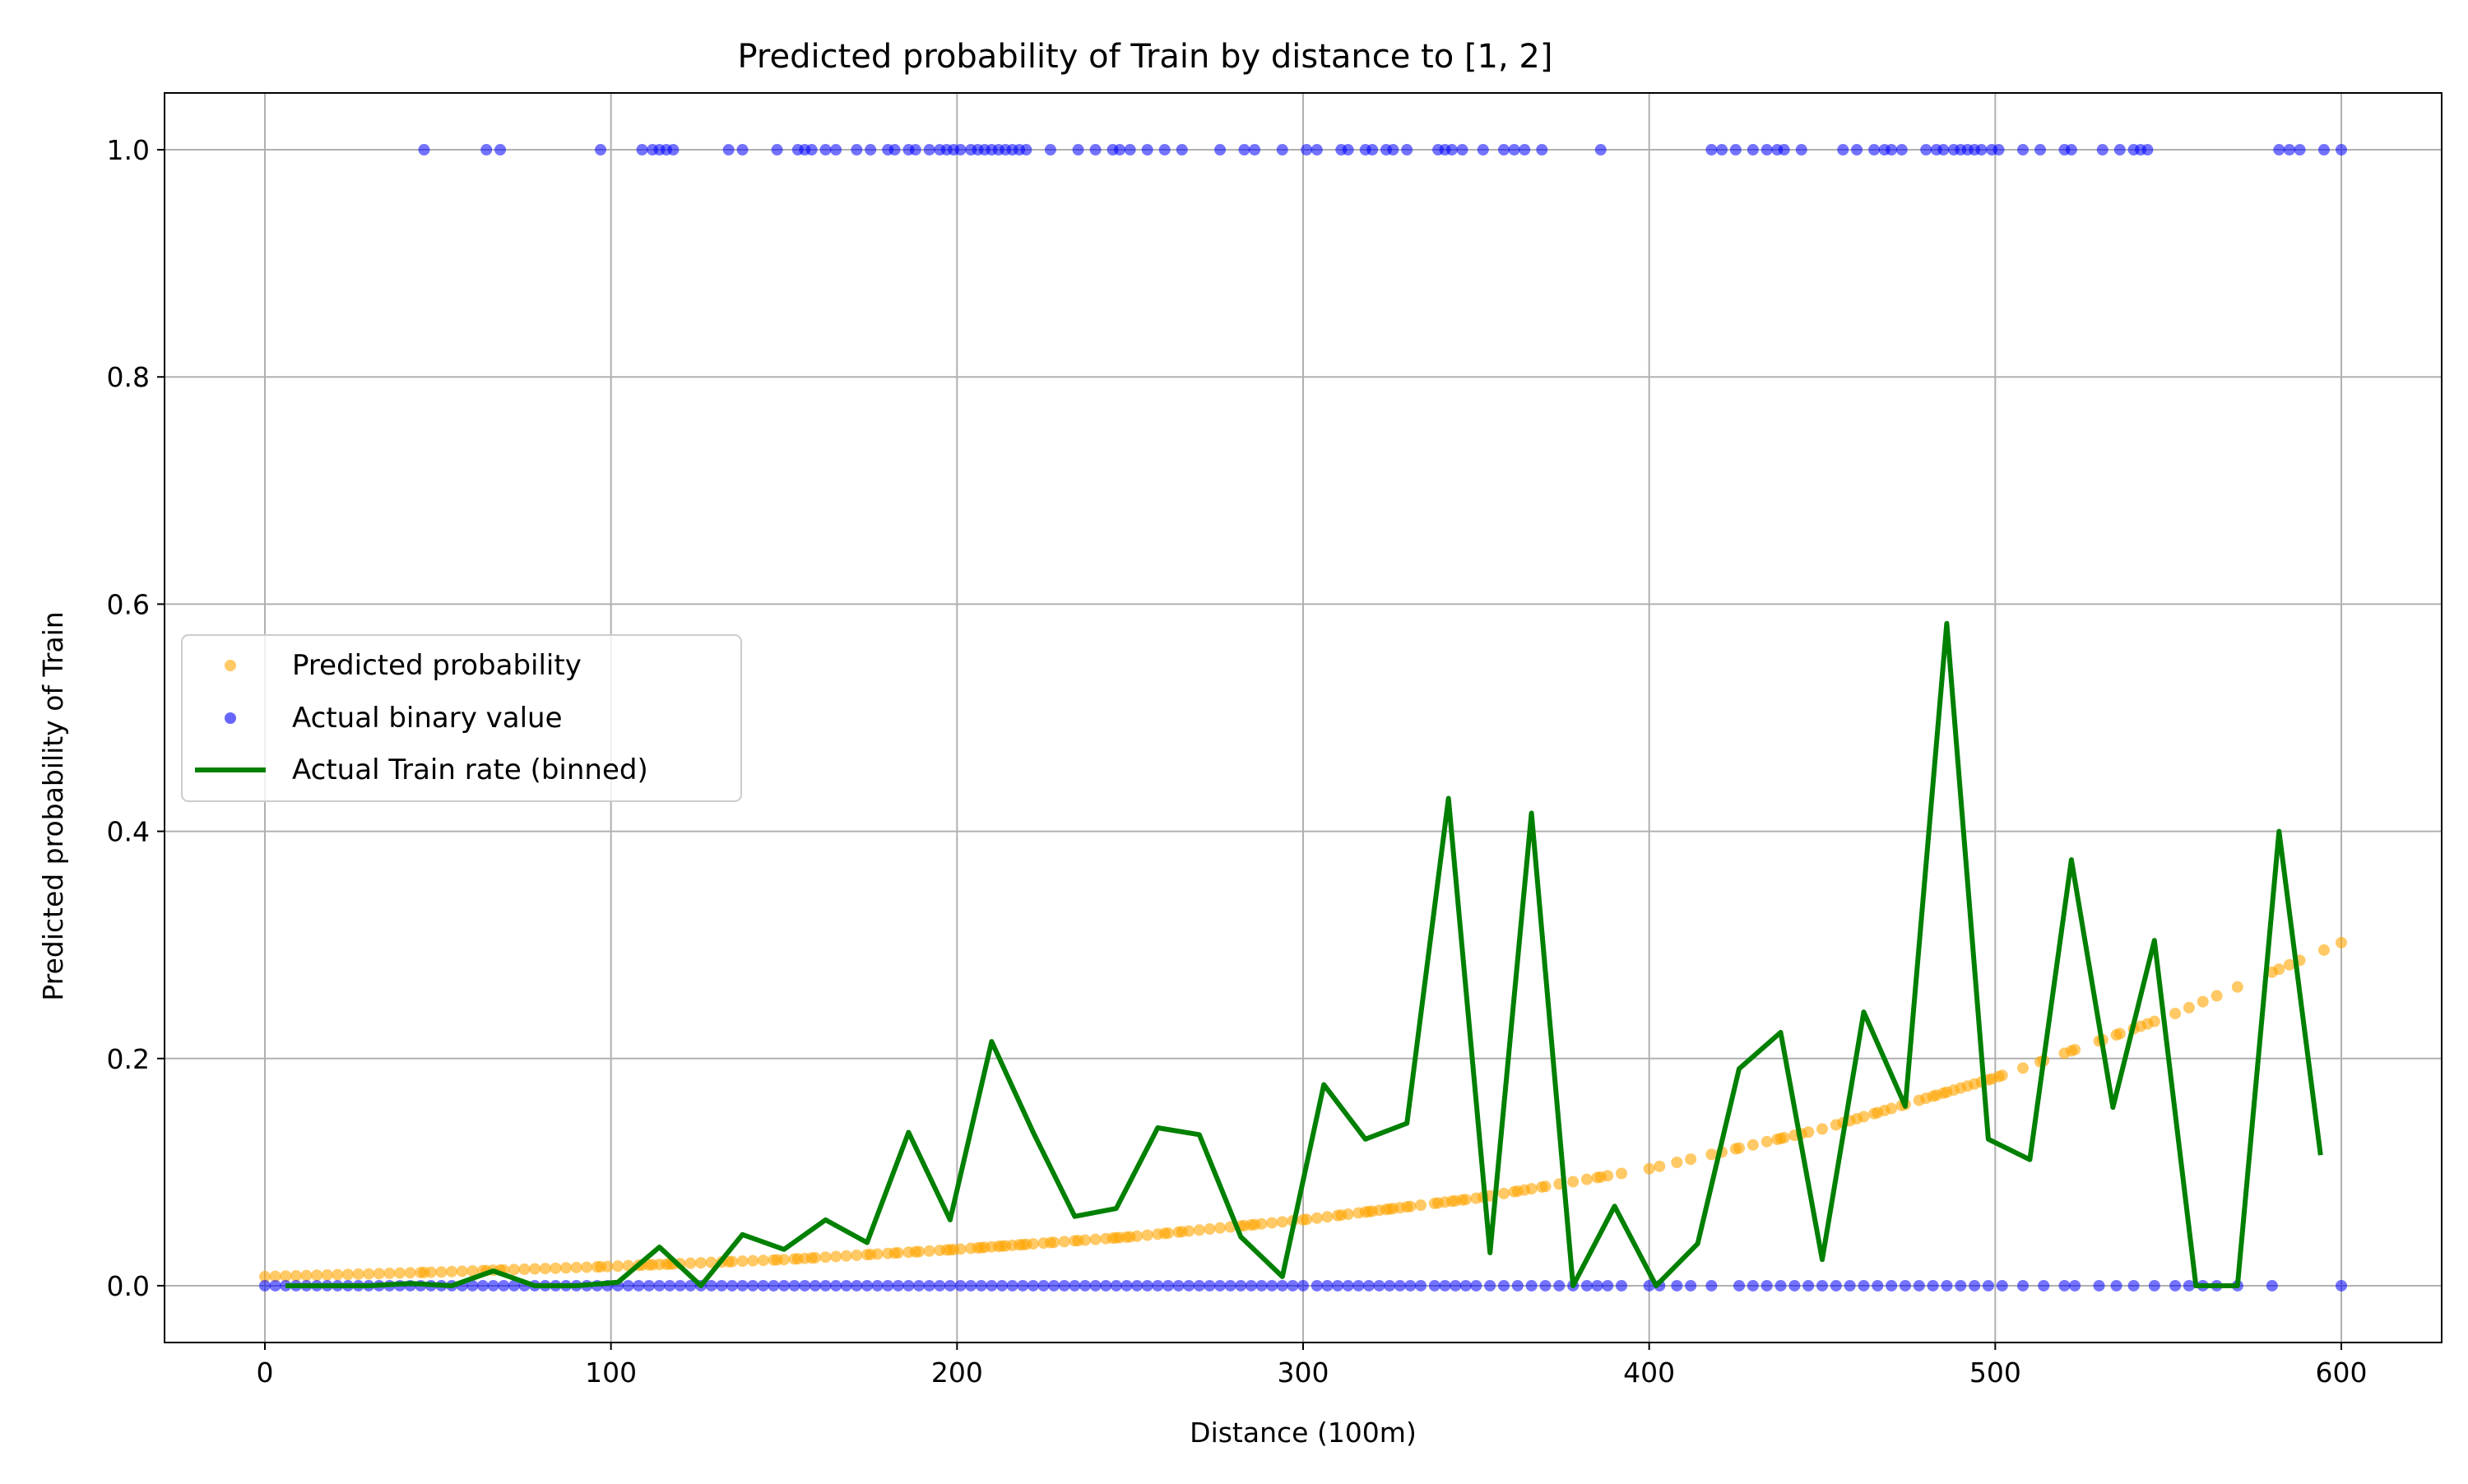 The width and height of the screenshot is (2468, 1484). What do you see at coordinates (128, 604) in the screenshot?
I see `y-tick-label: 0.6` at bounding box center [128, 604].